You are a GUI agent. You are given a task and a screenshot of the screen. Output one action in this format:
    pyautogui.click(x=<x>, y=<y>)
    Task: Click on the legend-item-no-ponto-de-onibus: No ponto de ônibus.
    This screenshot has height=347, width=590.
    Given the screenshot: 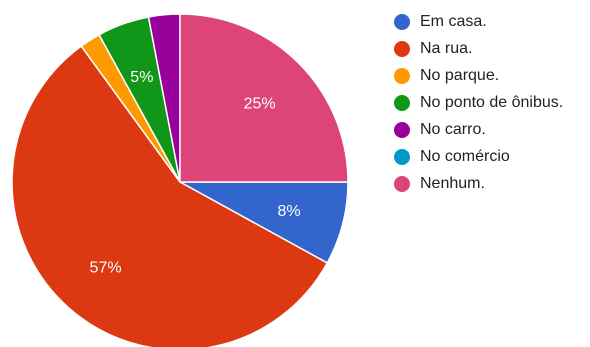 What is the action you would take?
    pyautogui.click(x=478, y=102)
    